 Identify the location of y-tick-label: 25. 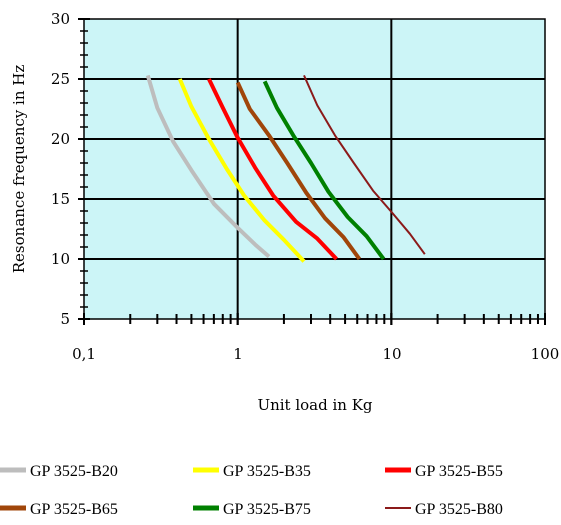
(60, 79).